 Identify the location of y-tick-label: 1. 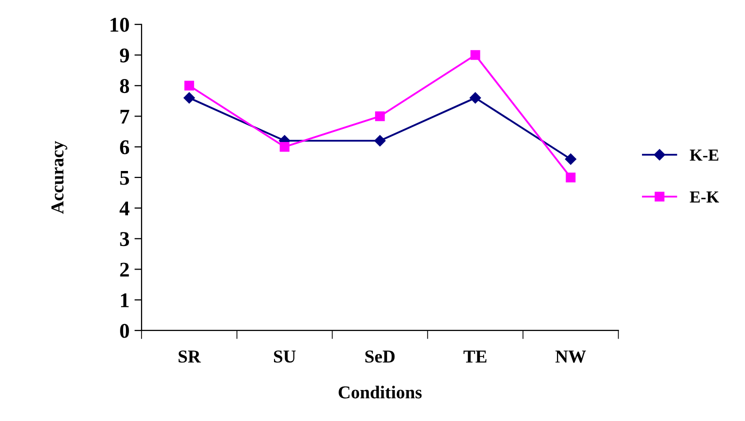
(125, 300).